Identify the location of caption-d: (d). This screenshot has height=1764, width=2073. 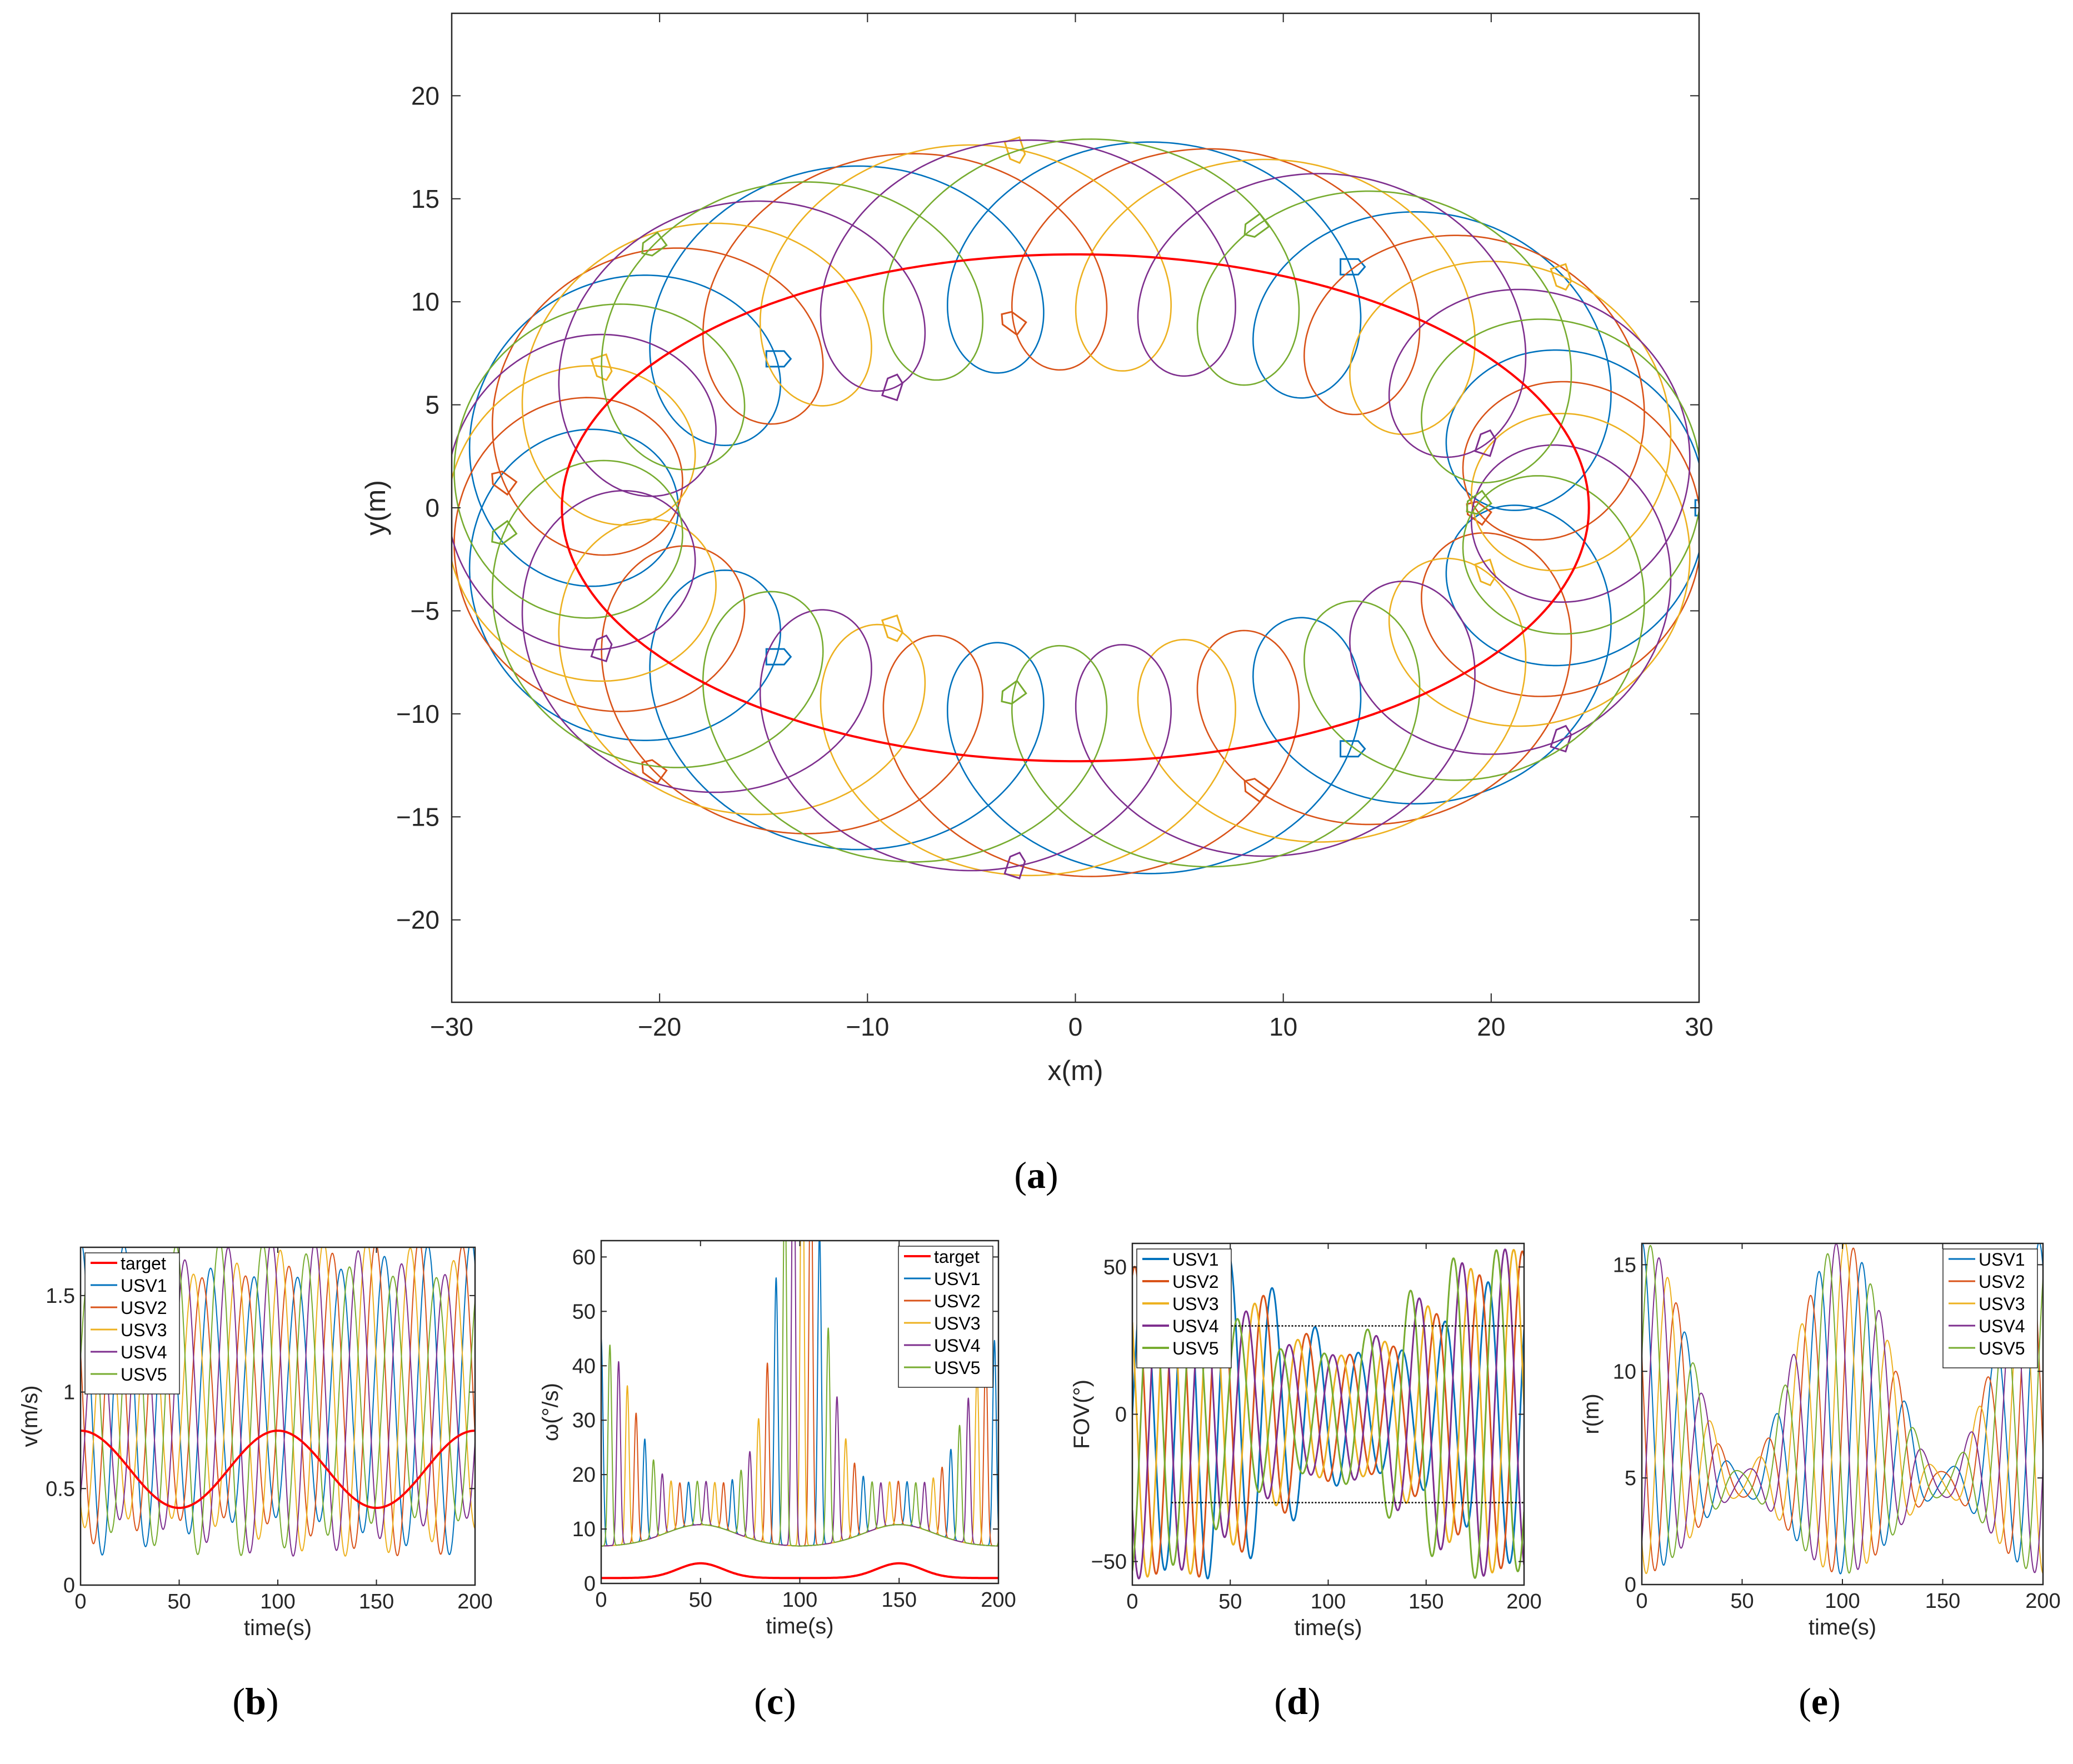
(1297, 1701).